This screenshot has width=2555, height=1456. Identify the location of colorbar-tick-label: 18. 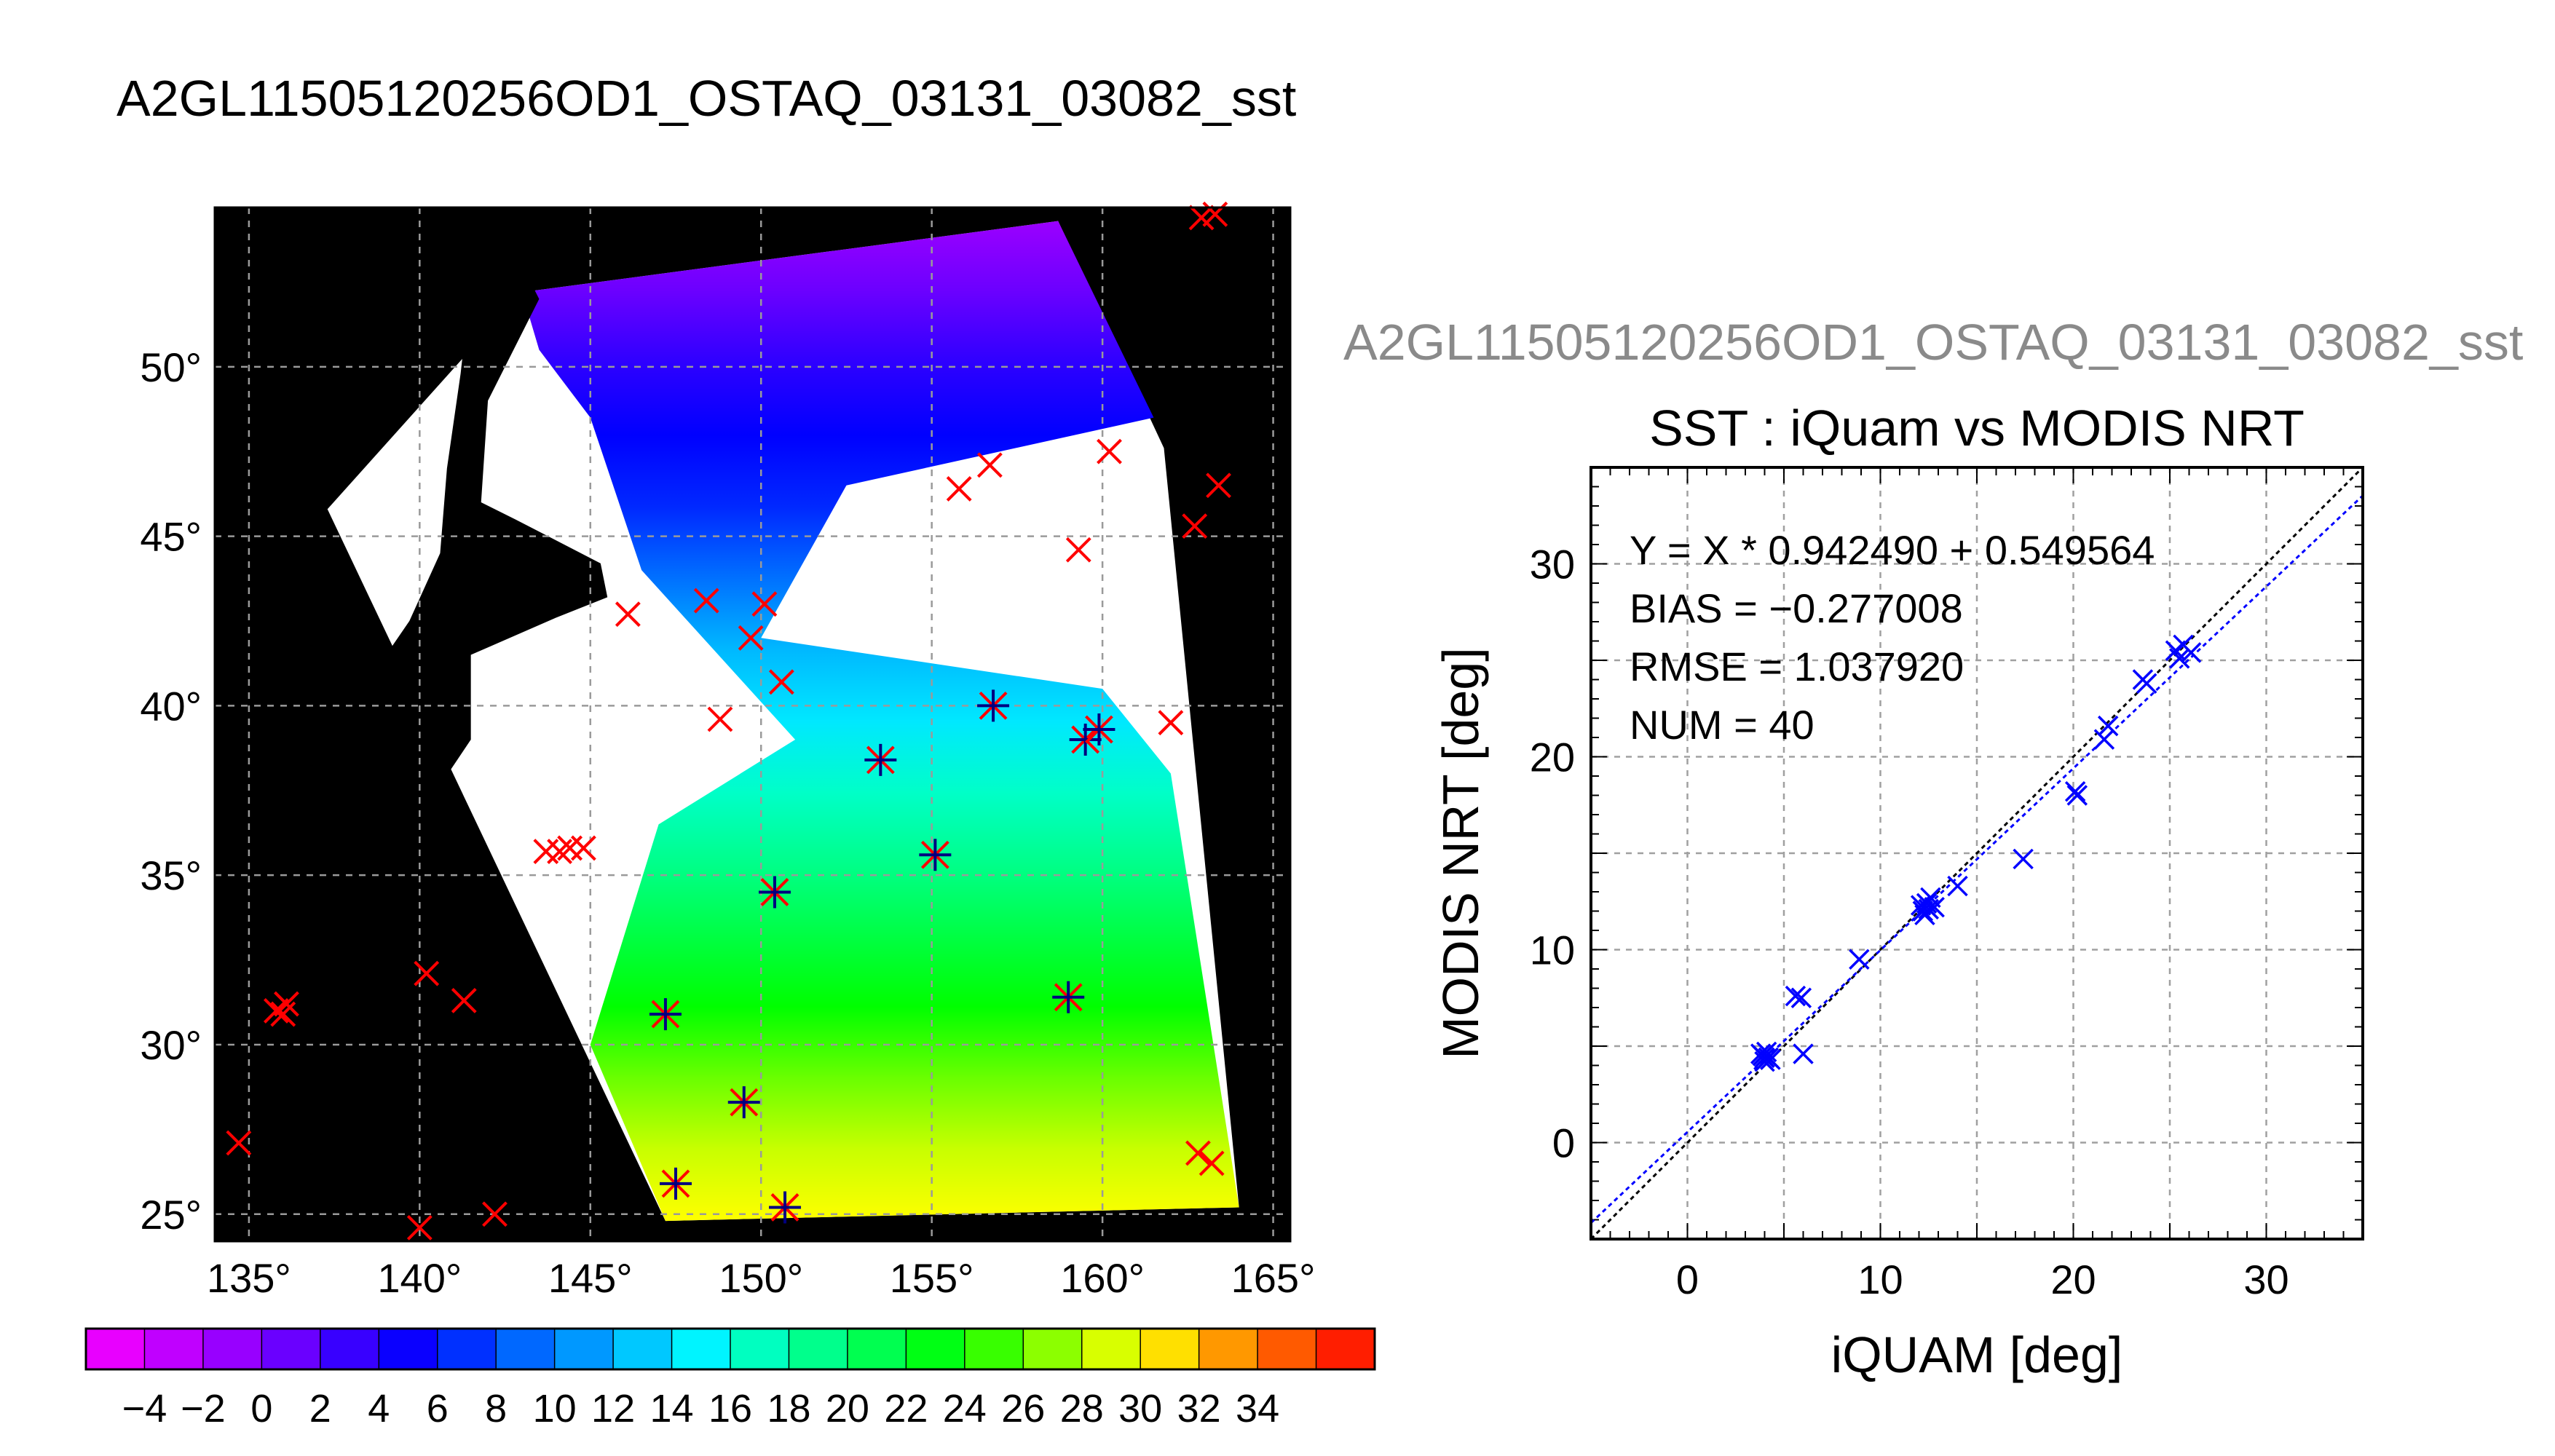
(788, 1409).